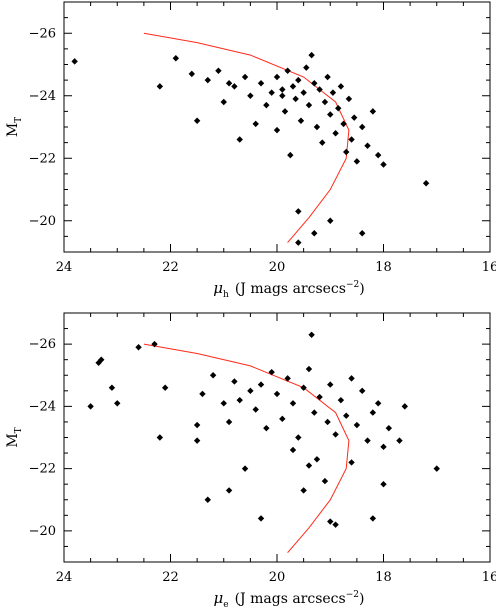 This screenshot has width=496, height=608. I want to click on x-axis-exponent: −2, so click(352, 595).